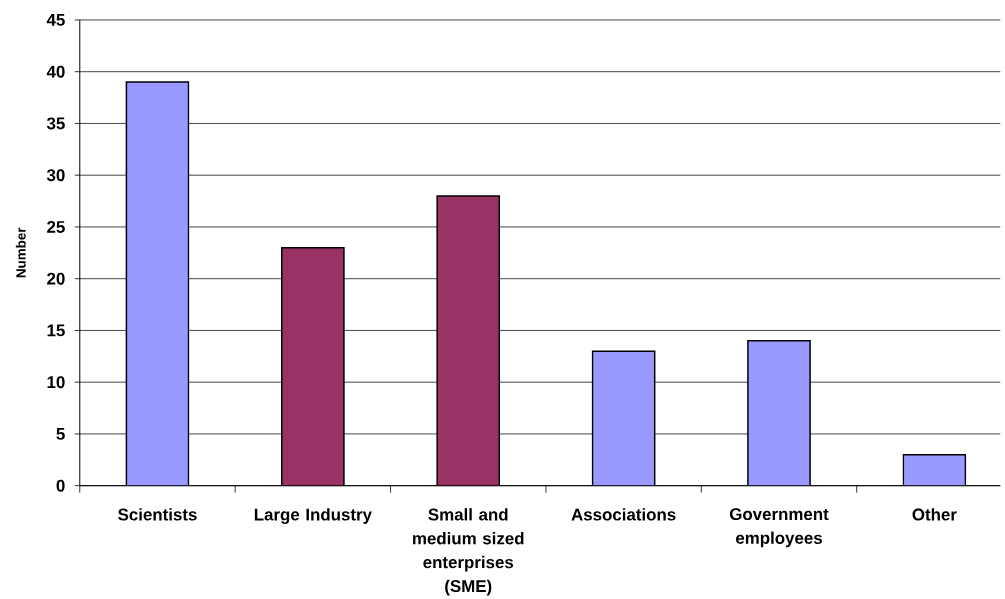 The image size is (1005, 599). Describe the element at coordinates (60, 434) in the screenshot. I see `y-tick-label: 5` at that location.